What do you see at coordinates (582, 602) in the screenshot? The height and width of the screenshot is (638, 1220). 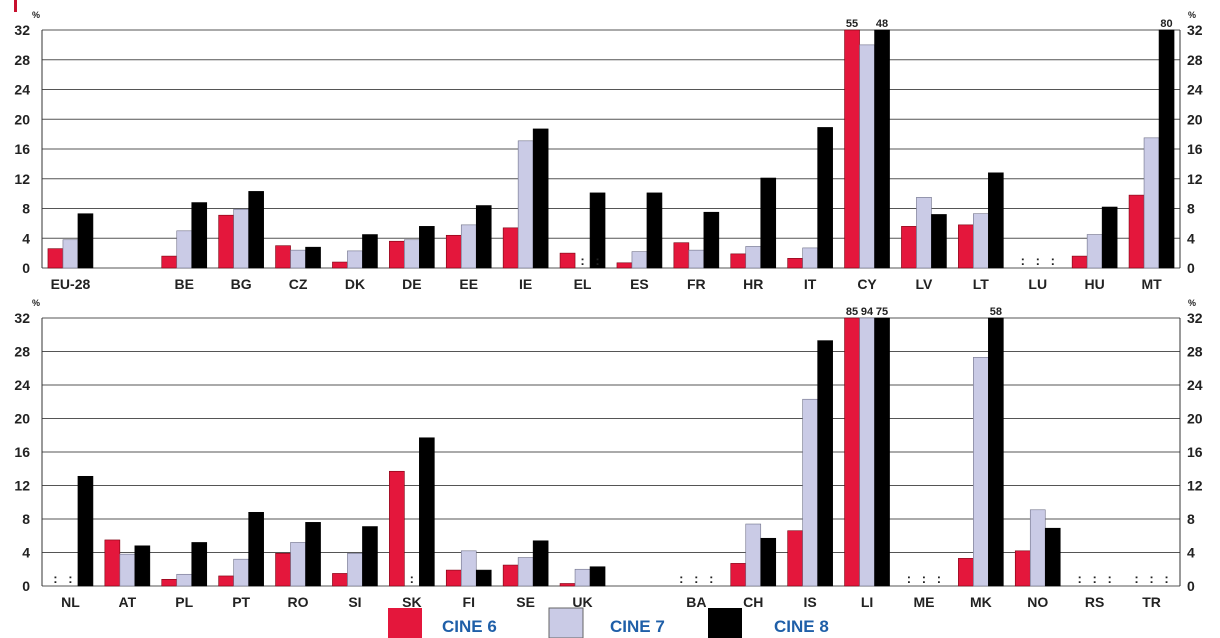 I see `category-label: UK` at bounding box center [582, 602].